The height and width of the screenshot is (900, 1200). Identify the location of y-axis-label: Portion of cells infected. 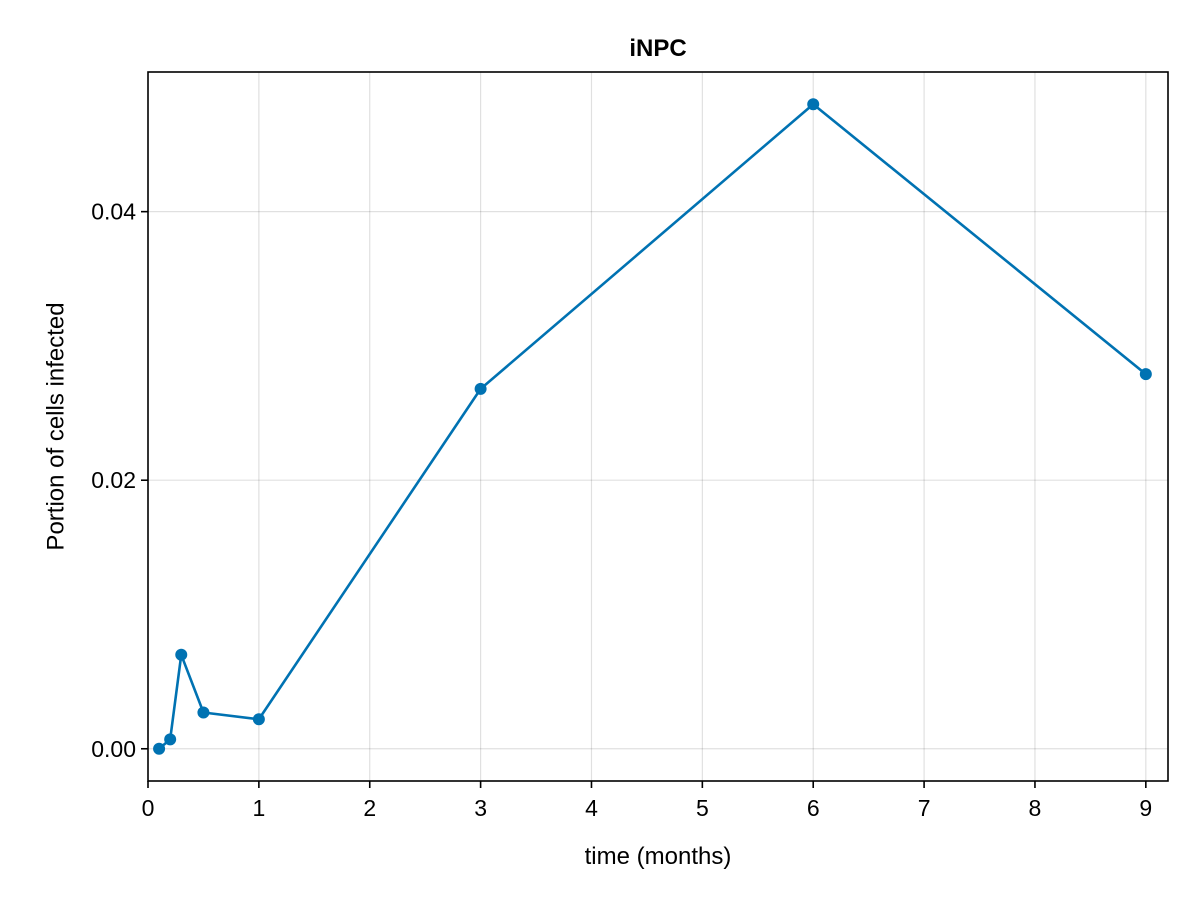
(55, 426).